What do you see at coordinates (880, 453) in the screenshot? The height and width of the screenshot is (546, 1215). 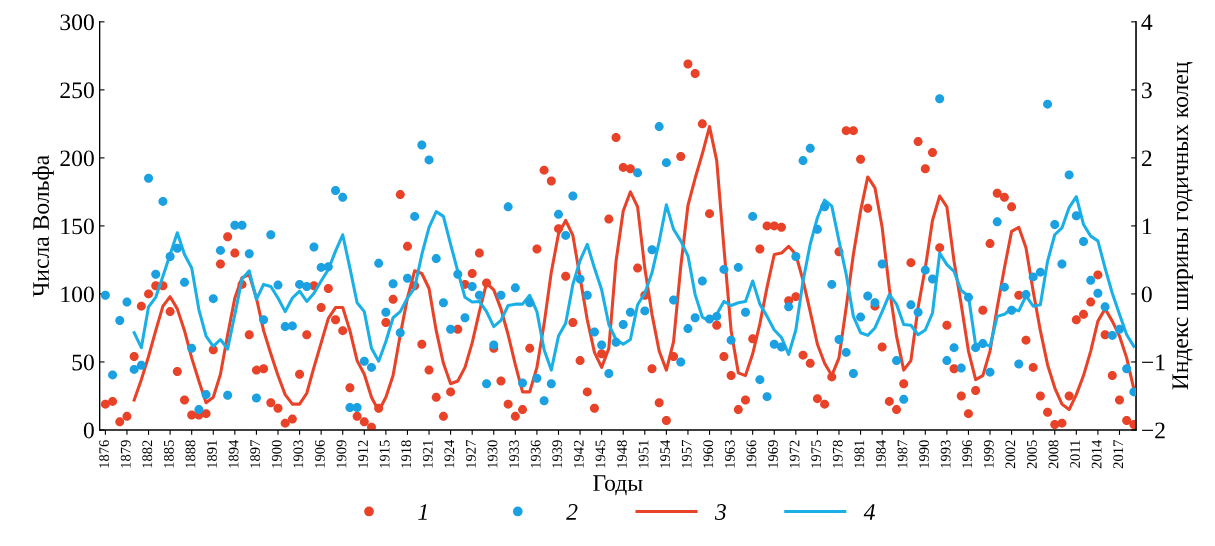 I see `x-tick-label: 1984` at bounding box center [880, 453].